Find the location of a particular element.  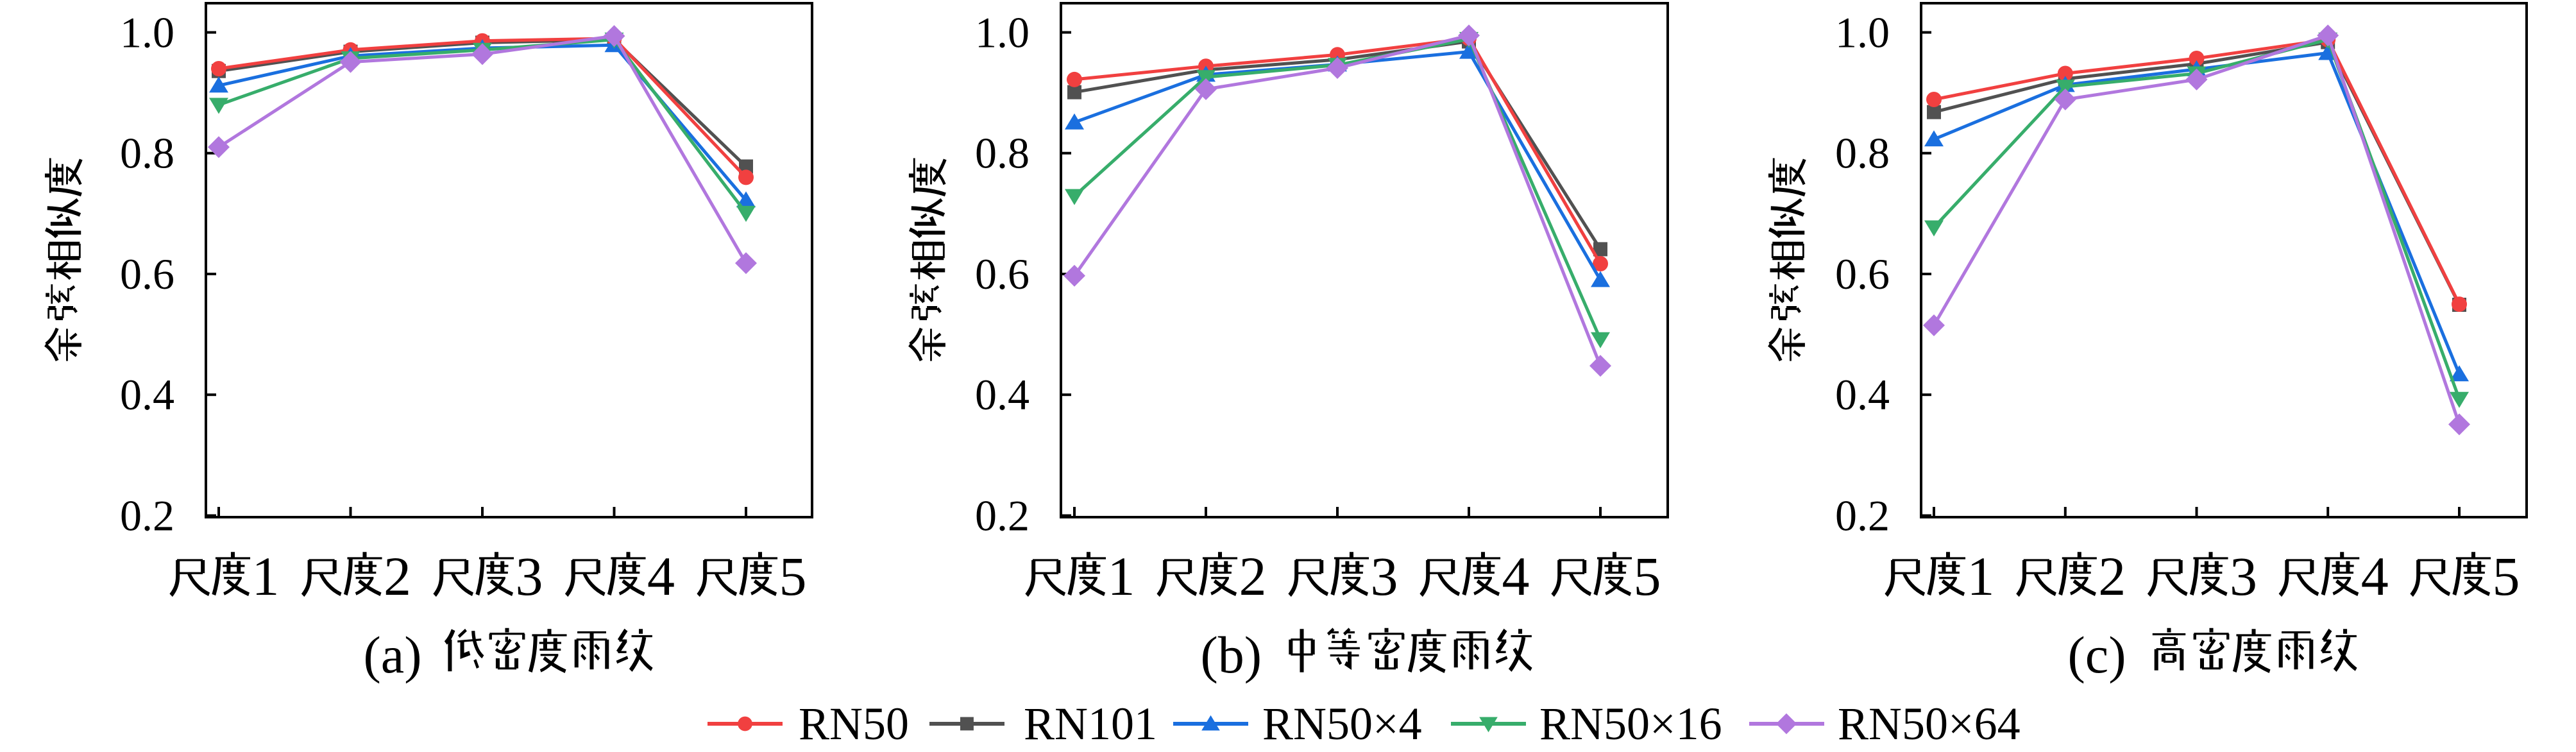

svg-text: RN50 is located at coordinates (854, 723).